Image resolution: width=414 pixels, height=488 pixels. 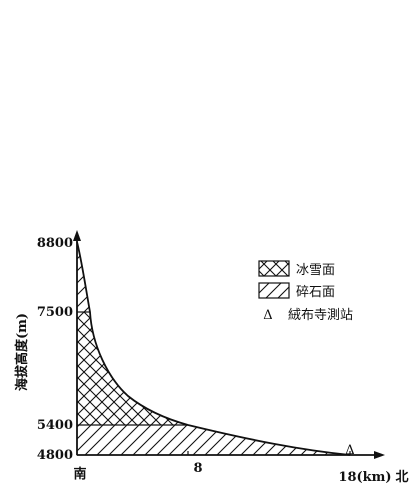 I want to click on legend-label-station: 絨布寺測站, so click(x=320, y=315).